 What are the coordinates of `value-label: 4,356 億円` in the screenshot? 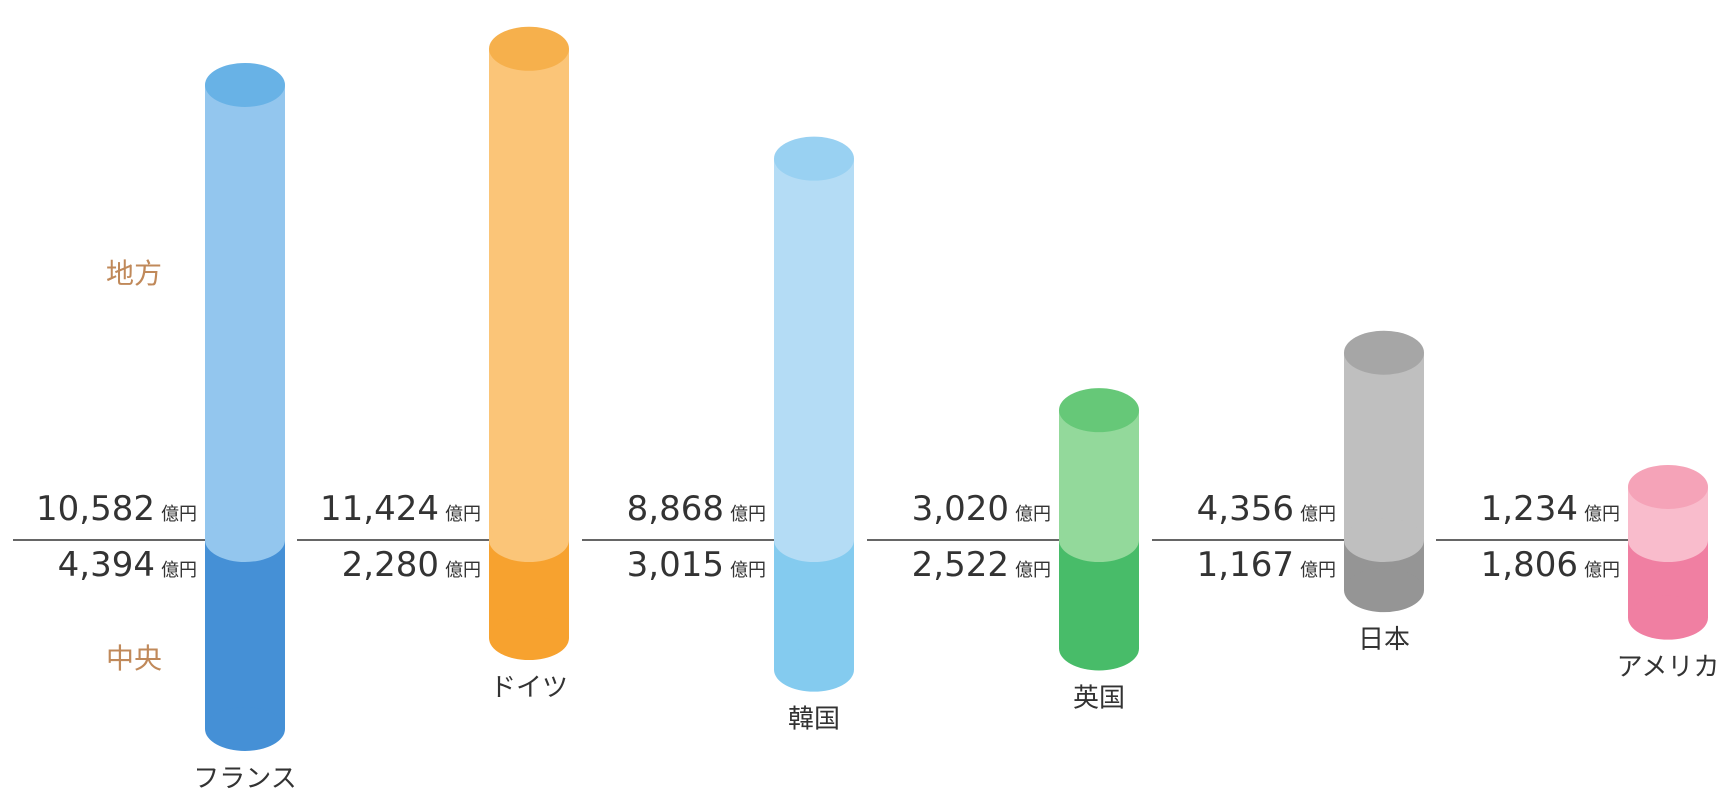 It's located at (1266, 509).